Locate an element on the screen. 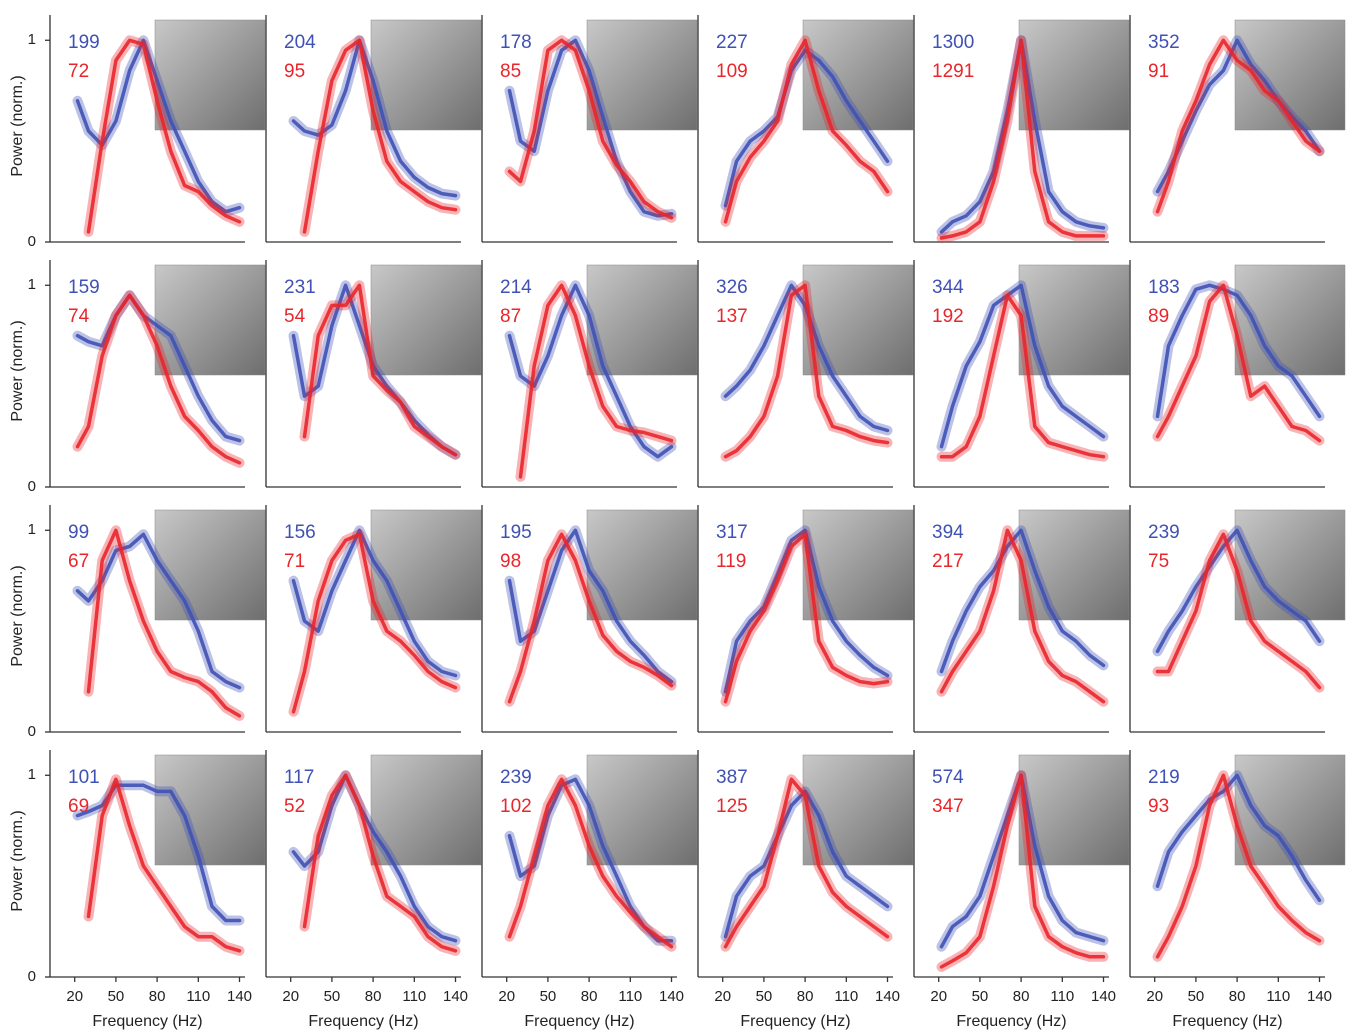 The width and height of the screenshot is (1353, 1036). annotation: 156 is located at coordinates (300, 532).